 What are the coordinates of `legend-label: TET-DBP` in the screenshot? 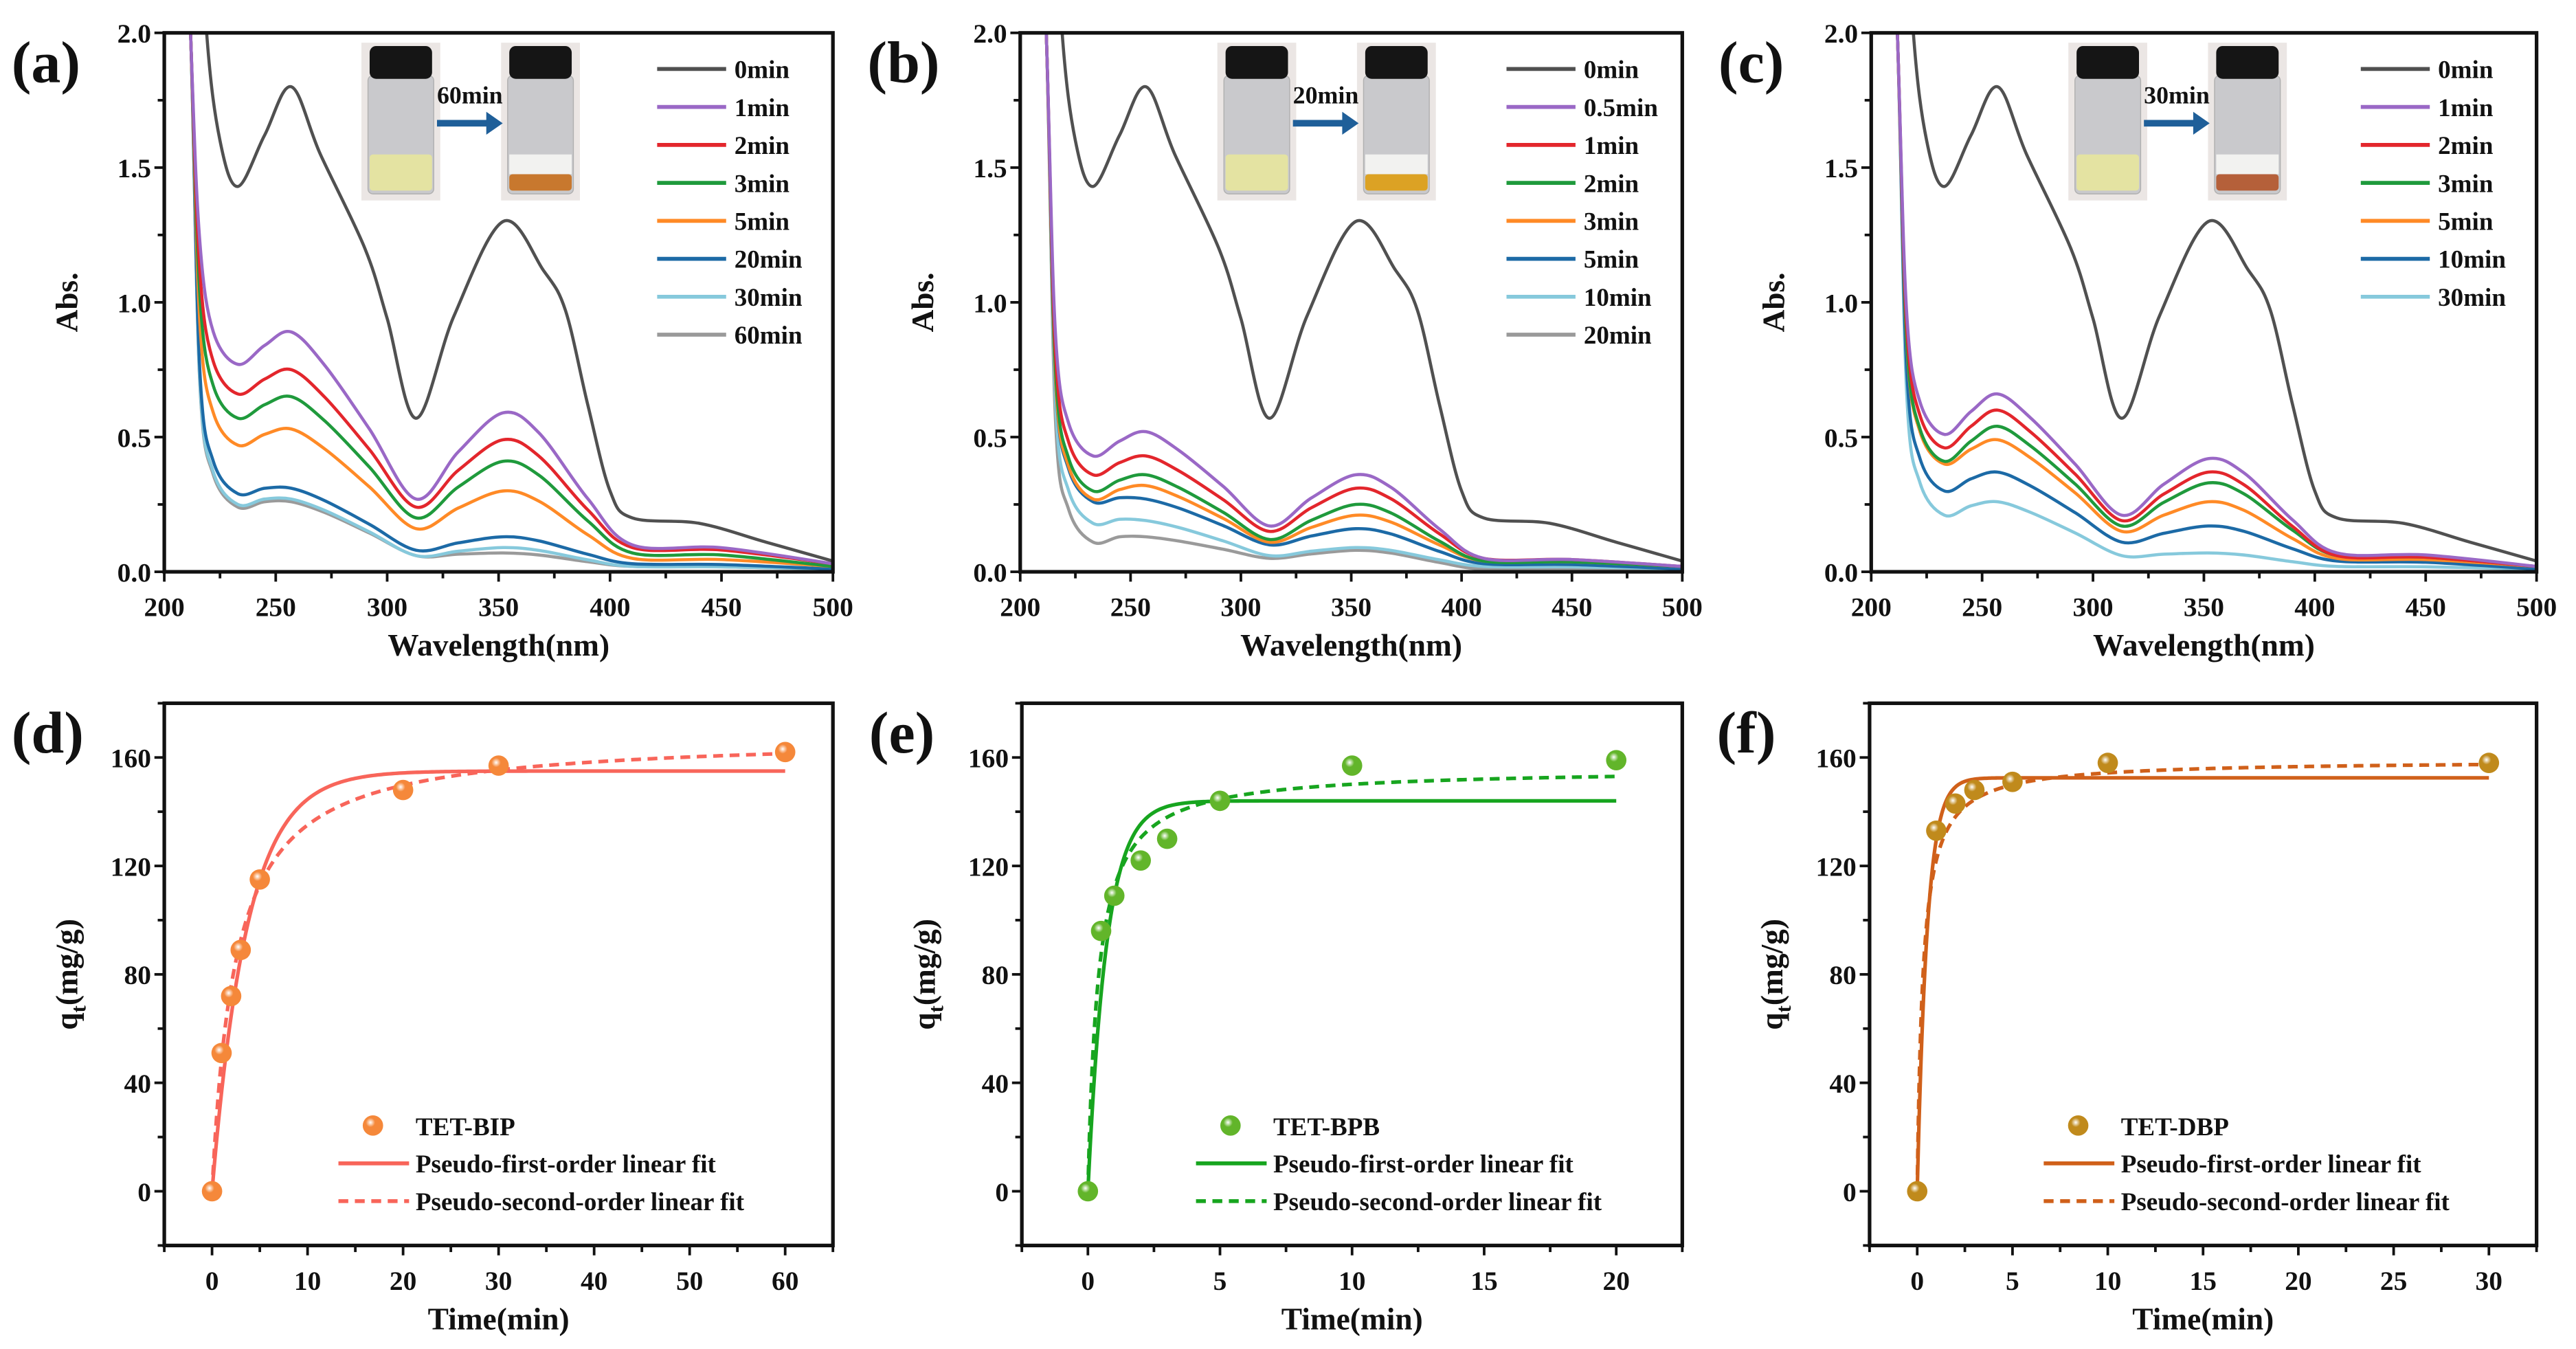 It's located at (2175, 1127).